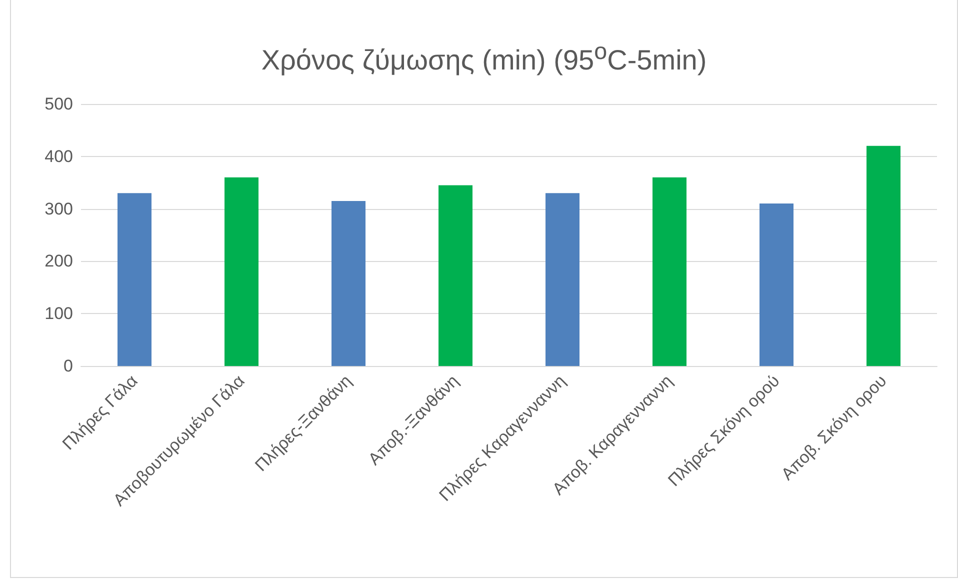 This screenshot has height=579, width=958. I want to click on y-tick-label: 100, so click(58, 314).